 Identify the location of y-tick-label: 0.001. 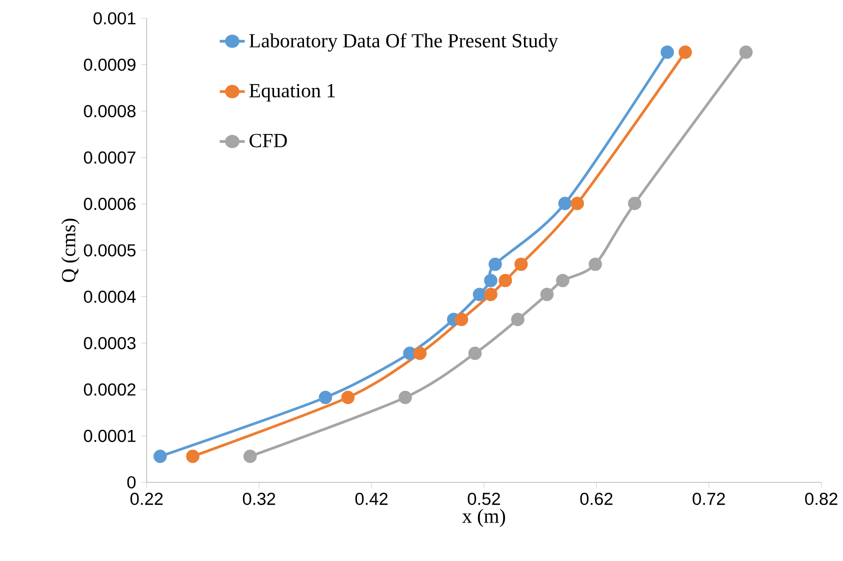
(115, 18).